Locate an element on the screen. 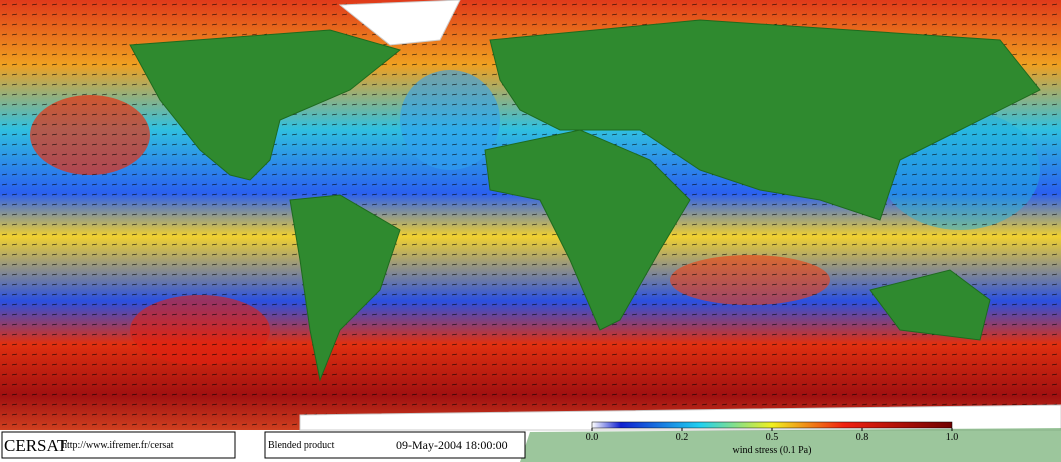 The width and height of the screenshot is (1061, 462). colorbar: wind stress (0.1 Pa) 0.0 0.2 0.5 0.8 1.0 is located at coordinates (772, 438).